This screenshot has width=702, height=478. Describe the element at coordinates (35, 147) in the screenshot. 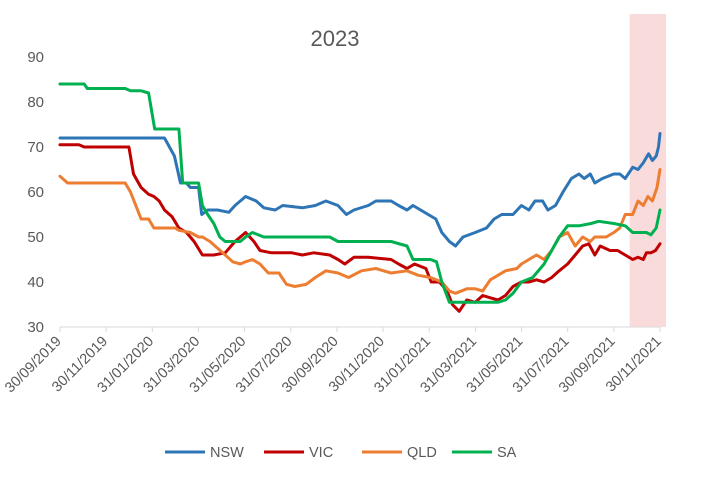

I see `y-tick-label: 70` at that location.